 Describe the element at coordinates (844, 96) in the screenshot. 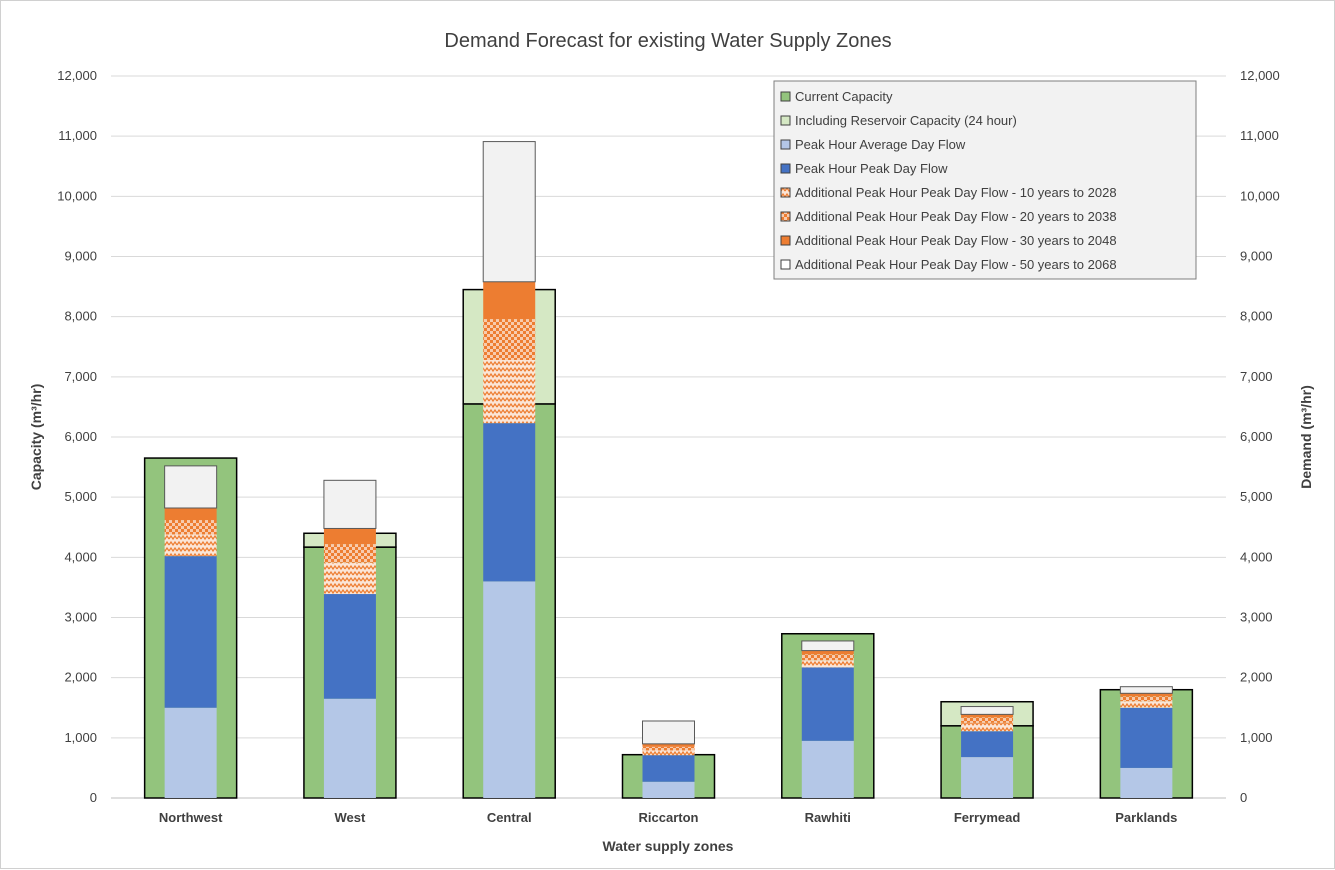

I see `legend-label: Current Capacity` at that location.